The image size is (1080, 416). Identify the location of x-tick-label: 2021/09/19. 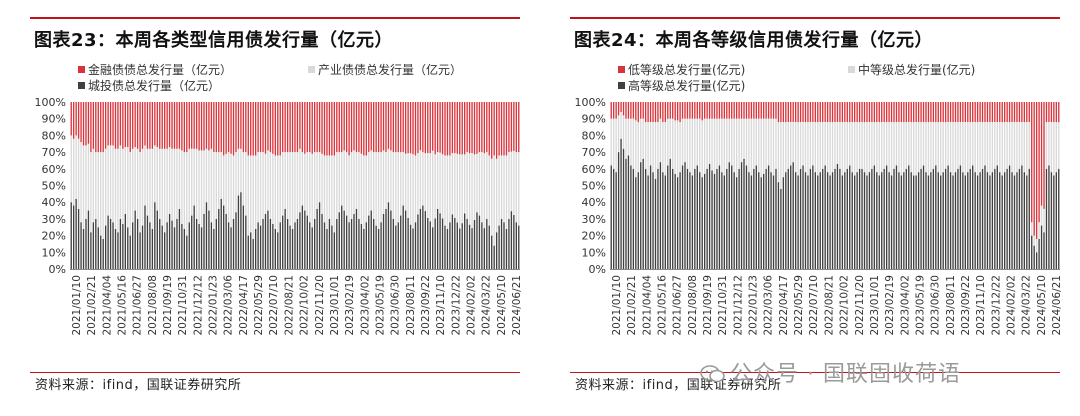
(168, 305).